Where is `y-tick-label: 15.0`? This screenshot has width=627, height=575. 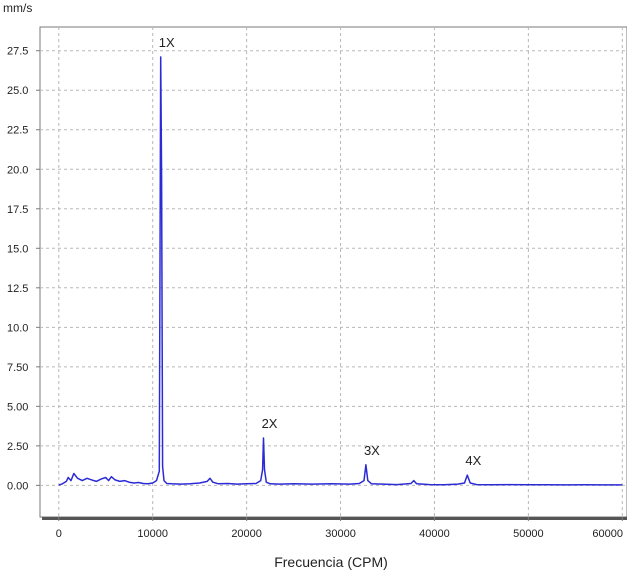 y-tick-label: 15.0 is located at coordinates (17, 249).